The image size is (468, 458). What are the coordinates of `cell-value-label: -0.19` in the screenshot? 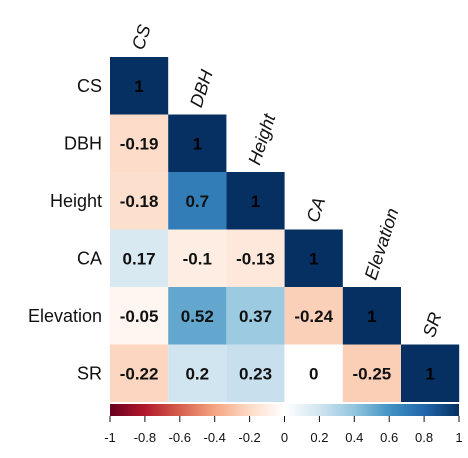 It's located at (139, 143).